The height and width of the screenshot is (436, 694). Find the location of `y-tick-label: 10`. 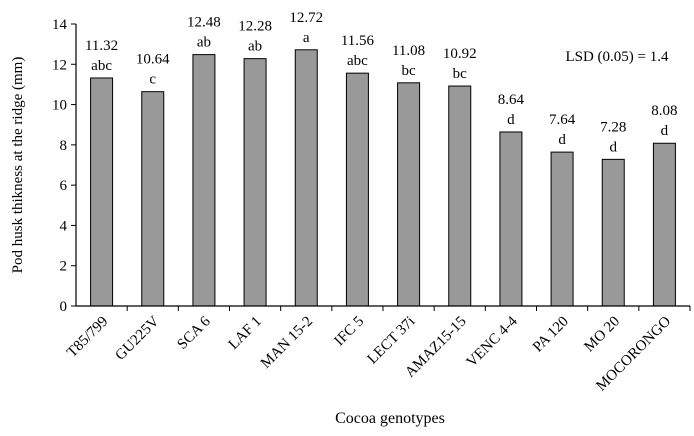

y-tick-label: 10 is located at coordinates (59, 106).